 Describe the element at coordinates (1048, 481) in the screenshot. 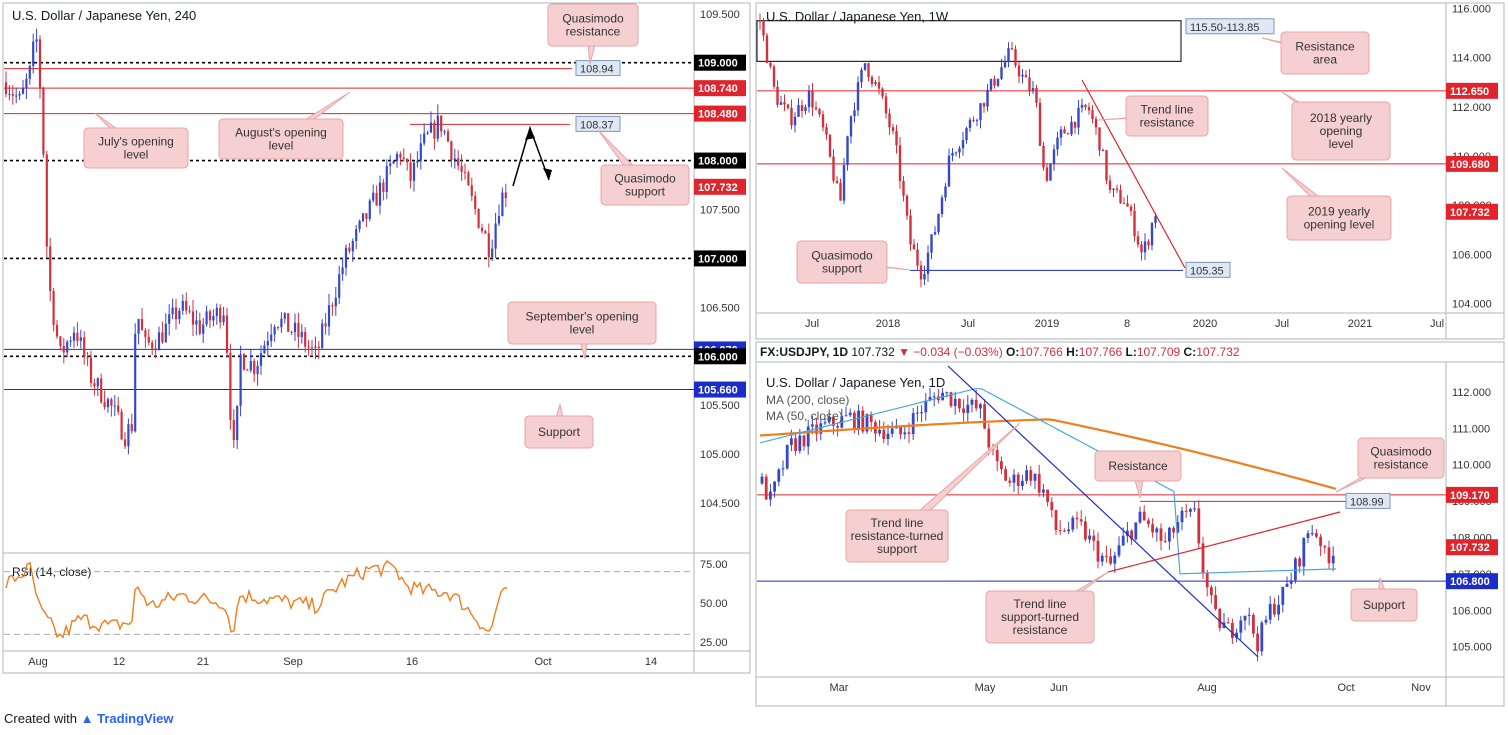

I see `daily-ma50-line` at that location.